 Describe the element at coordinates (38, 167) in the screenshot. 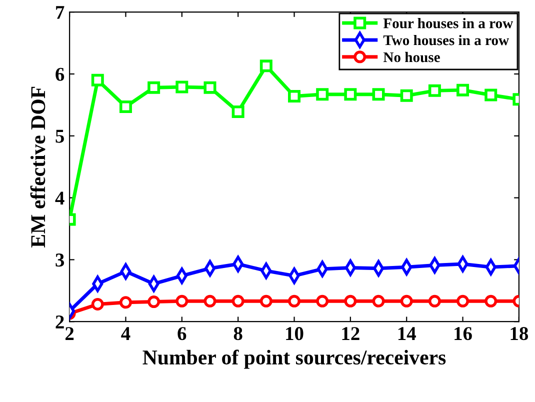

I see `y-axis-title: EM effective DOF` at that location.